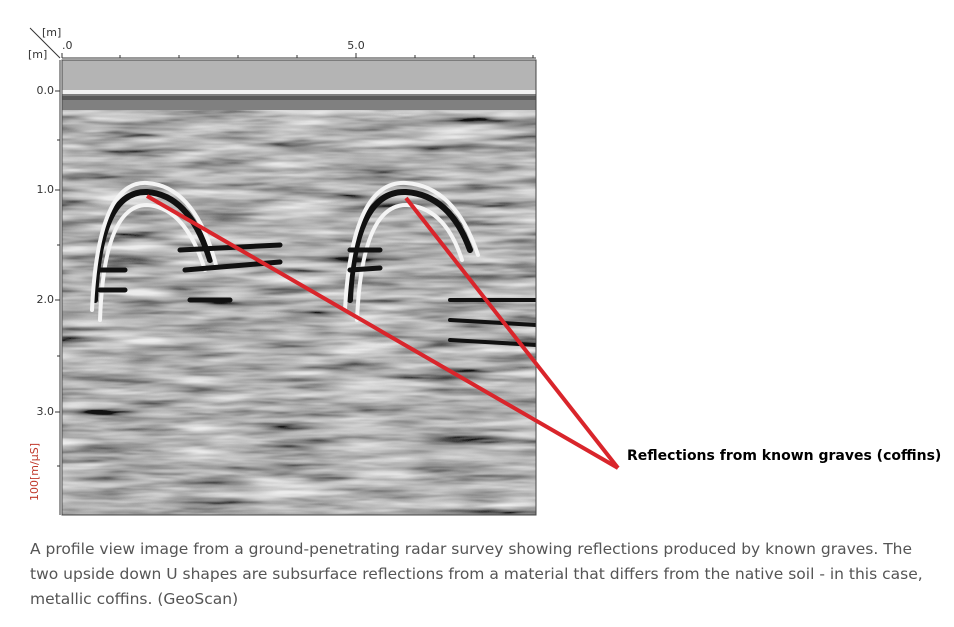  I want to click on y-tick-label: 3.0, so click(46, 411).